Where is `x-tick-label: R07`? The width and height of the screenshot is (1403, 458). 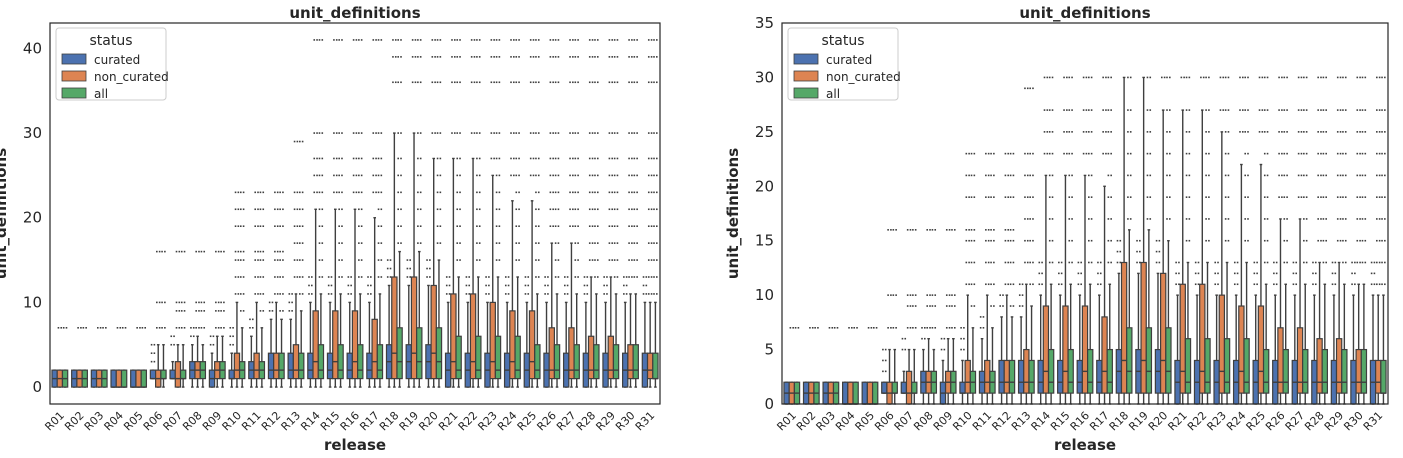 x-tick-label: R07 is located at coordinates (904, 421).